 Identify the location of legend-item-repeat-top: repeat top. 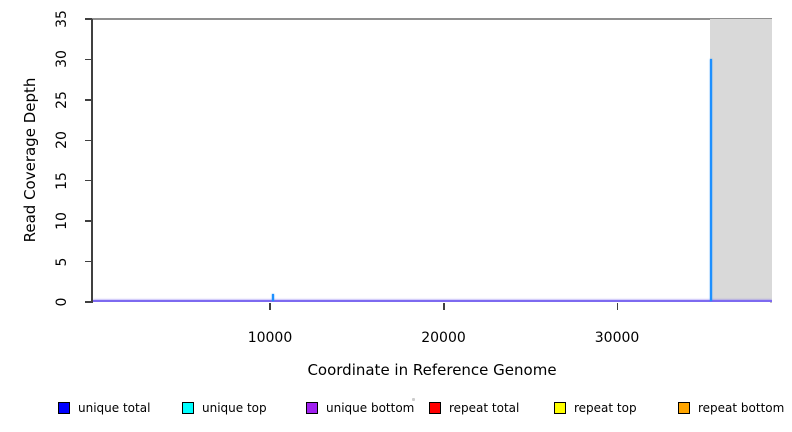
(595, 408).